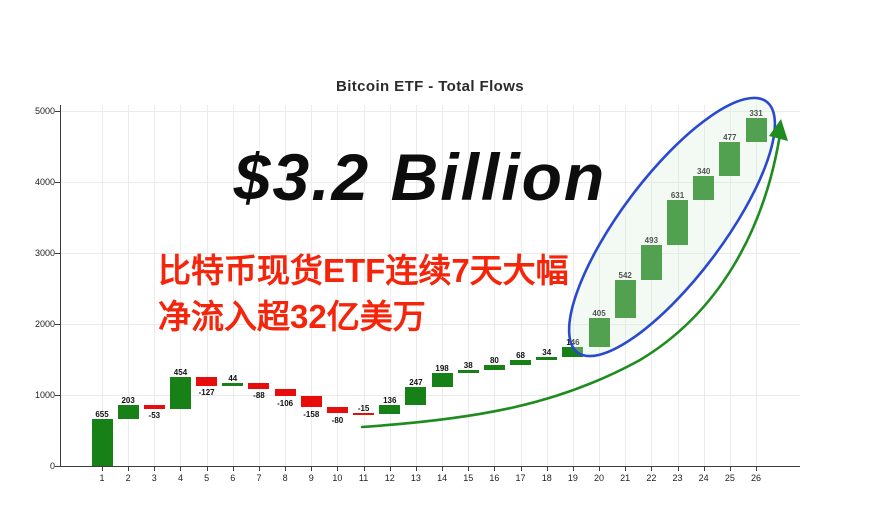  Describe the element at coordinates (259, 396) in the screenshot. I see `bar-label: -88` at that location.